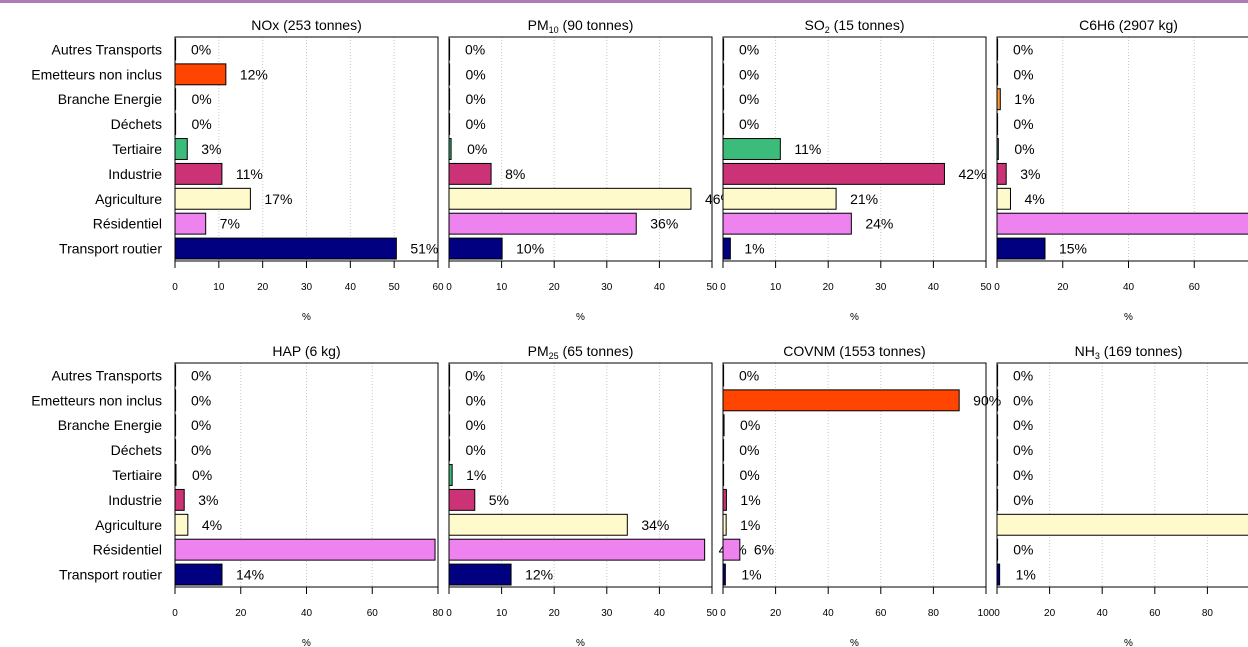 The width and height of the screenshot is (1248, 647). What do you see at coordinates (539, 575) in the screenshot?
I see `data-label: 12%` at bounding box center [539, 575].